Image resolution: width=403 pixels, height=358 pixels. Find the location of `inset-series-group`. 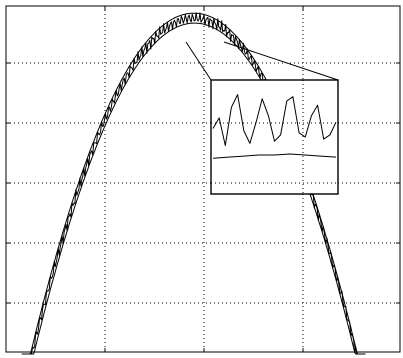

inset-series-group is located at coordinates (274, 126).